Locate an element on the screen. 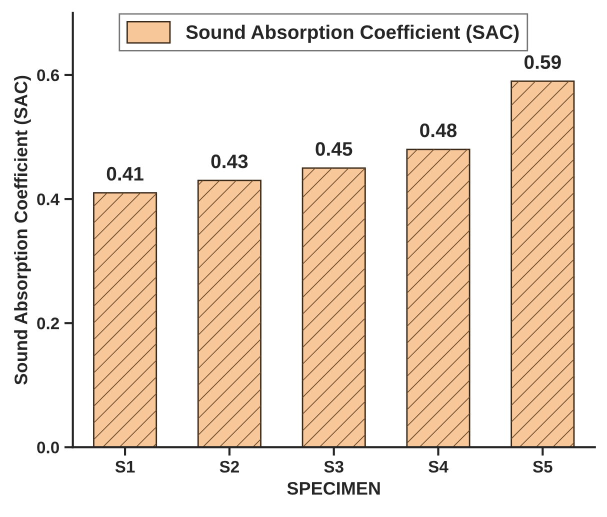 The width and height of the screenshot is (607, 517). x-tick-label: S4 is located at coordinates (438, 466).